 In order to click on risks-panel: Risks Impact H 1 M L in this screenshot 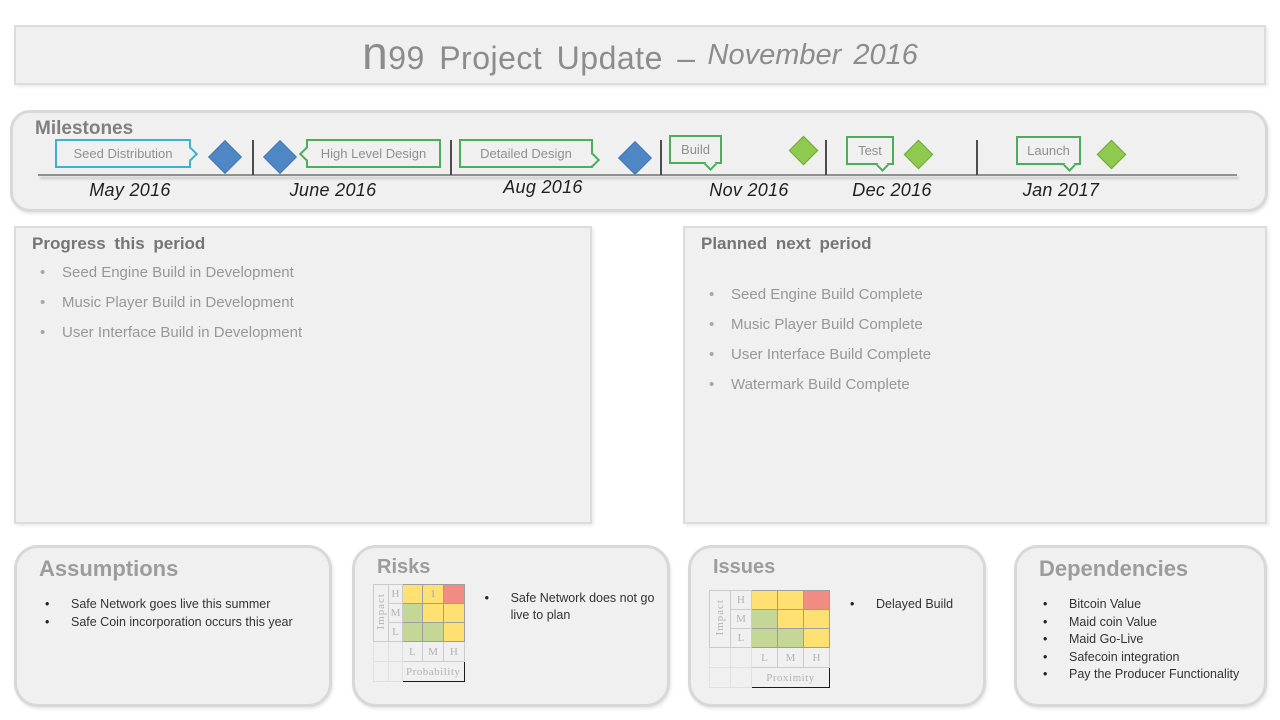, I will do `click(511, 626)`.